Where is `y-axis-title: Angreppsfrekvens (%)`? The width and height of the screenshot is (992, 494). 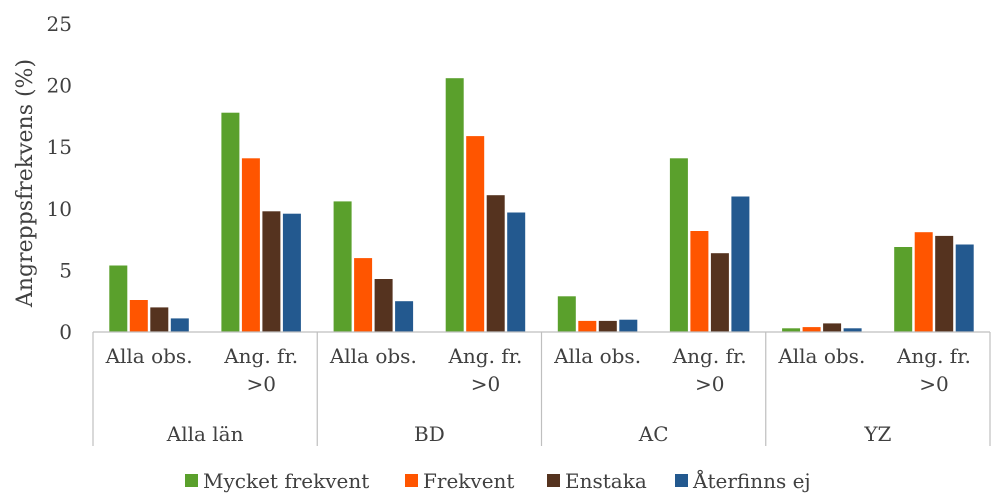 y-axis-title: Angreppsfrekvens (%) is located at coordinates (25, 183).